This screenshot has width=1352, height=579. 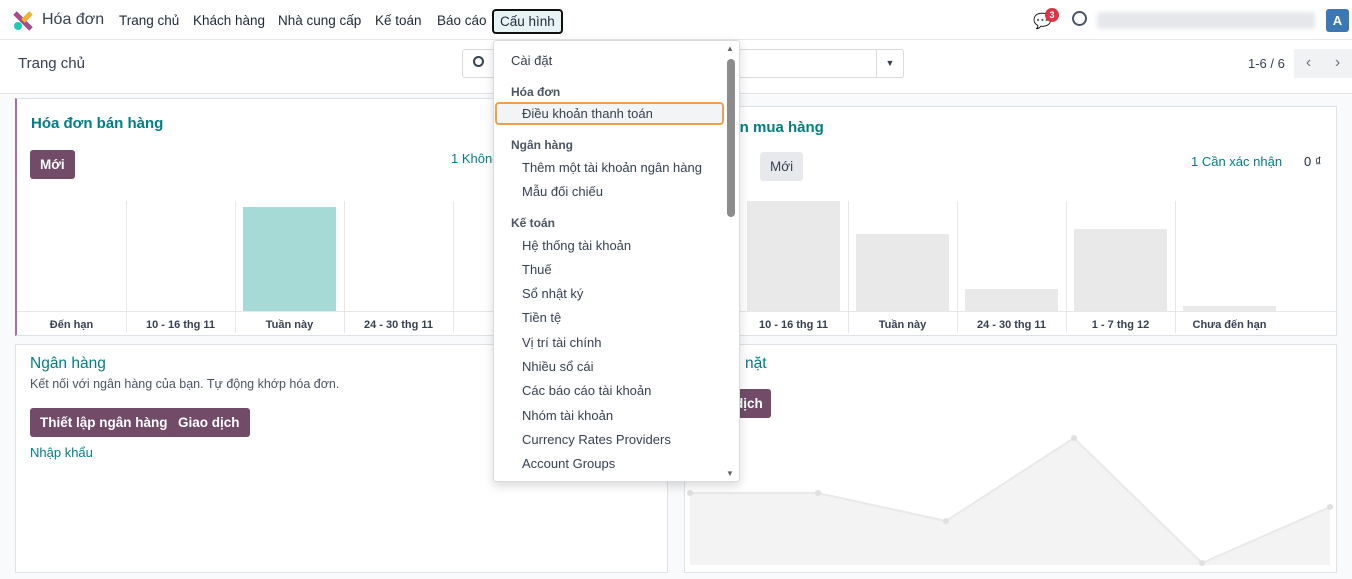 I want to click on cash-title: nặt, so click(x=756, y=363).